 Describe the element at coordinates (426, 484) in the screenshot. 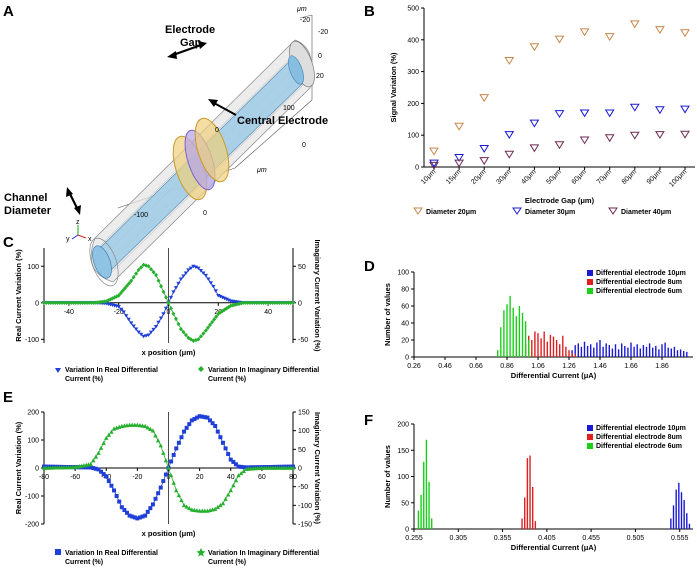

I see `f-bar-s3` at that location.